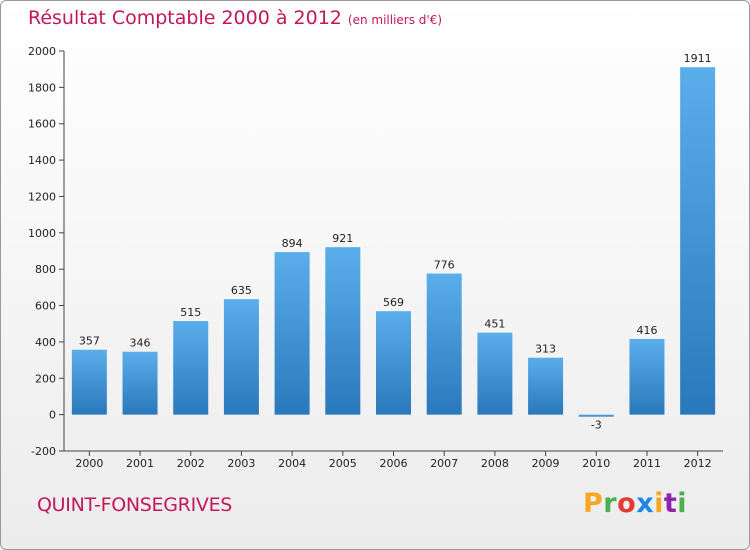 This screenshot has width=750, height=550. I want to click on y-tick-label: 1600, so click(42, 124).